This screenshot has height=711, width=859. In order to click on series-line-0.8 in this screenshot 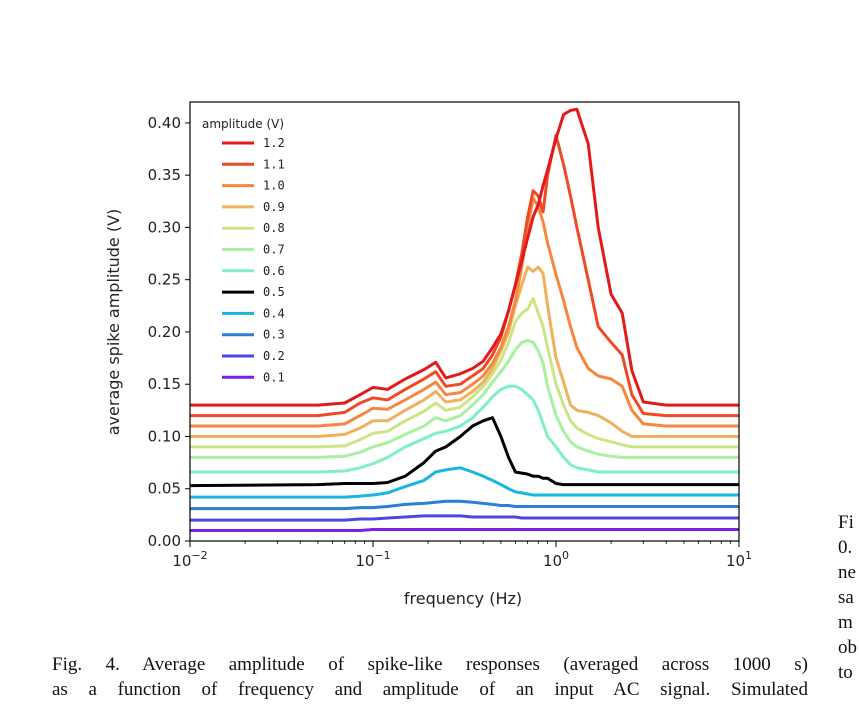, I will do `click(464, 373)`.